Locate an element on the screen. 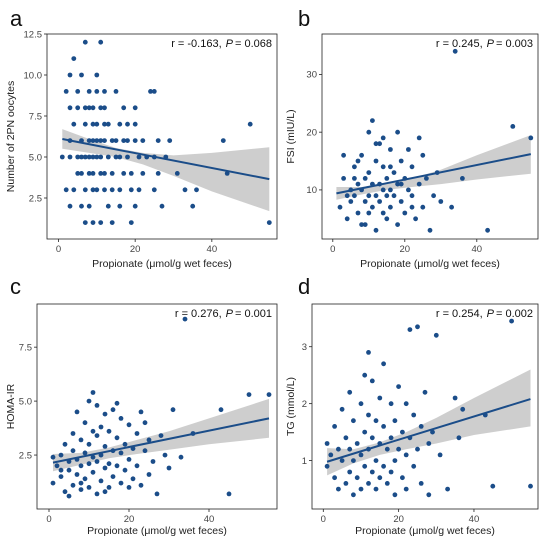 Image resolution: width=550 pixels, height=543 pixels. y-tick-label: 20 is located at coordinates (311, 132).